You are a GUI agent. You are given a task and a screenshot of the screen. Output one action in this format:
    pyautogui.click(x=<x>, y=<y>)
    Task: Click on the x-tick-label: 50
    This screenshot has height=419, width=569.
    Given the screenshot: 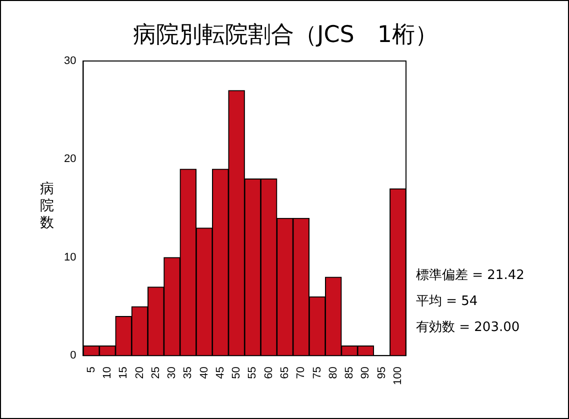 What is the action you would take?
    pyautogui.click(x=236, y=372)
    